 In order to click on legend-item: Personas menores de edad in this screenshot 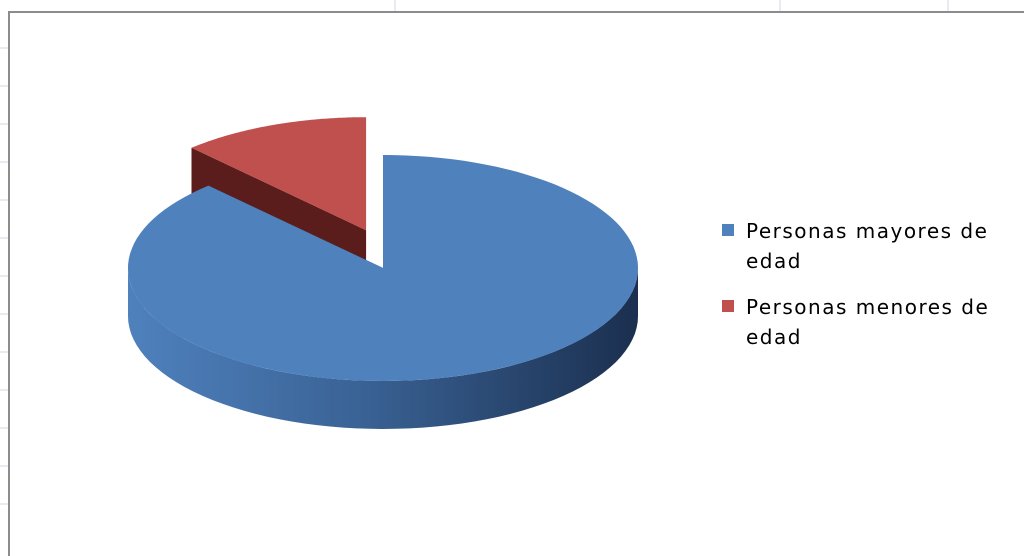, I will do `click(862, 322)`.